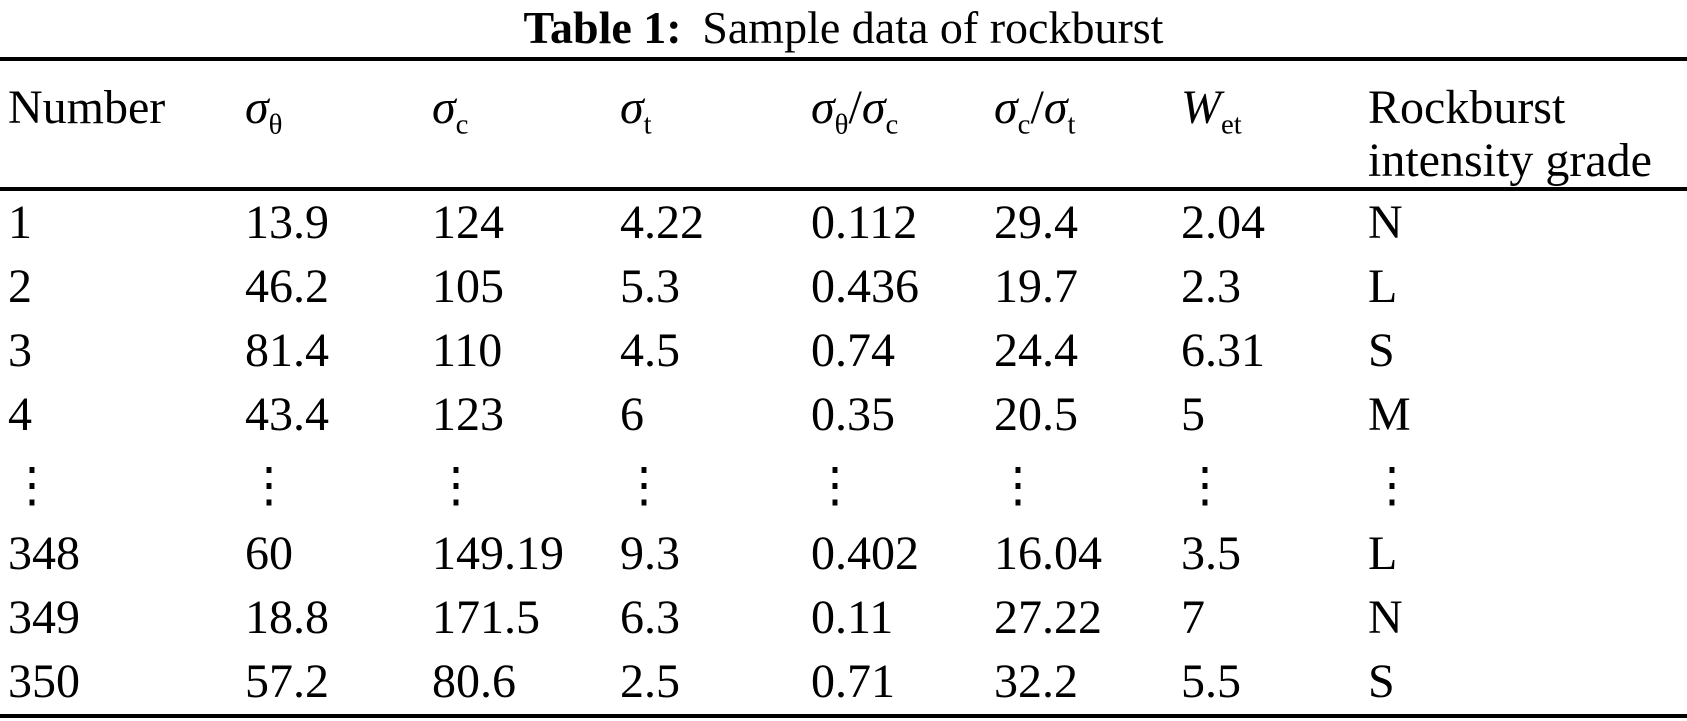  I want to click on cell-sigma-c-over-sigma-t: 32.2, so click(1036, 681).